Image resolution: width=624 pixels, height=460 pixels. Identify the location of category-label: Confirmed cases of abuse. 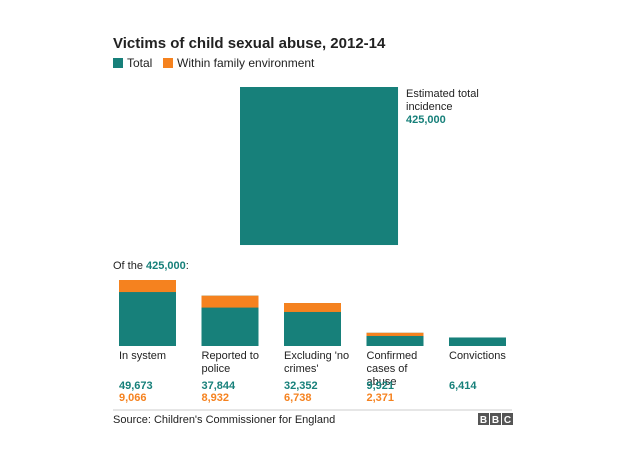
(394, 369).